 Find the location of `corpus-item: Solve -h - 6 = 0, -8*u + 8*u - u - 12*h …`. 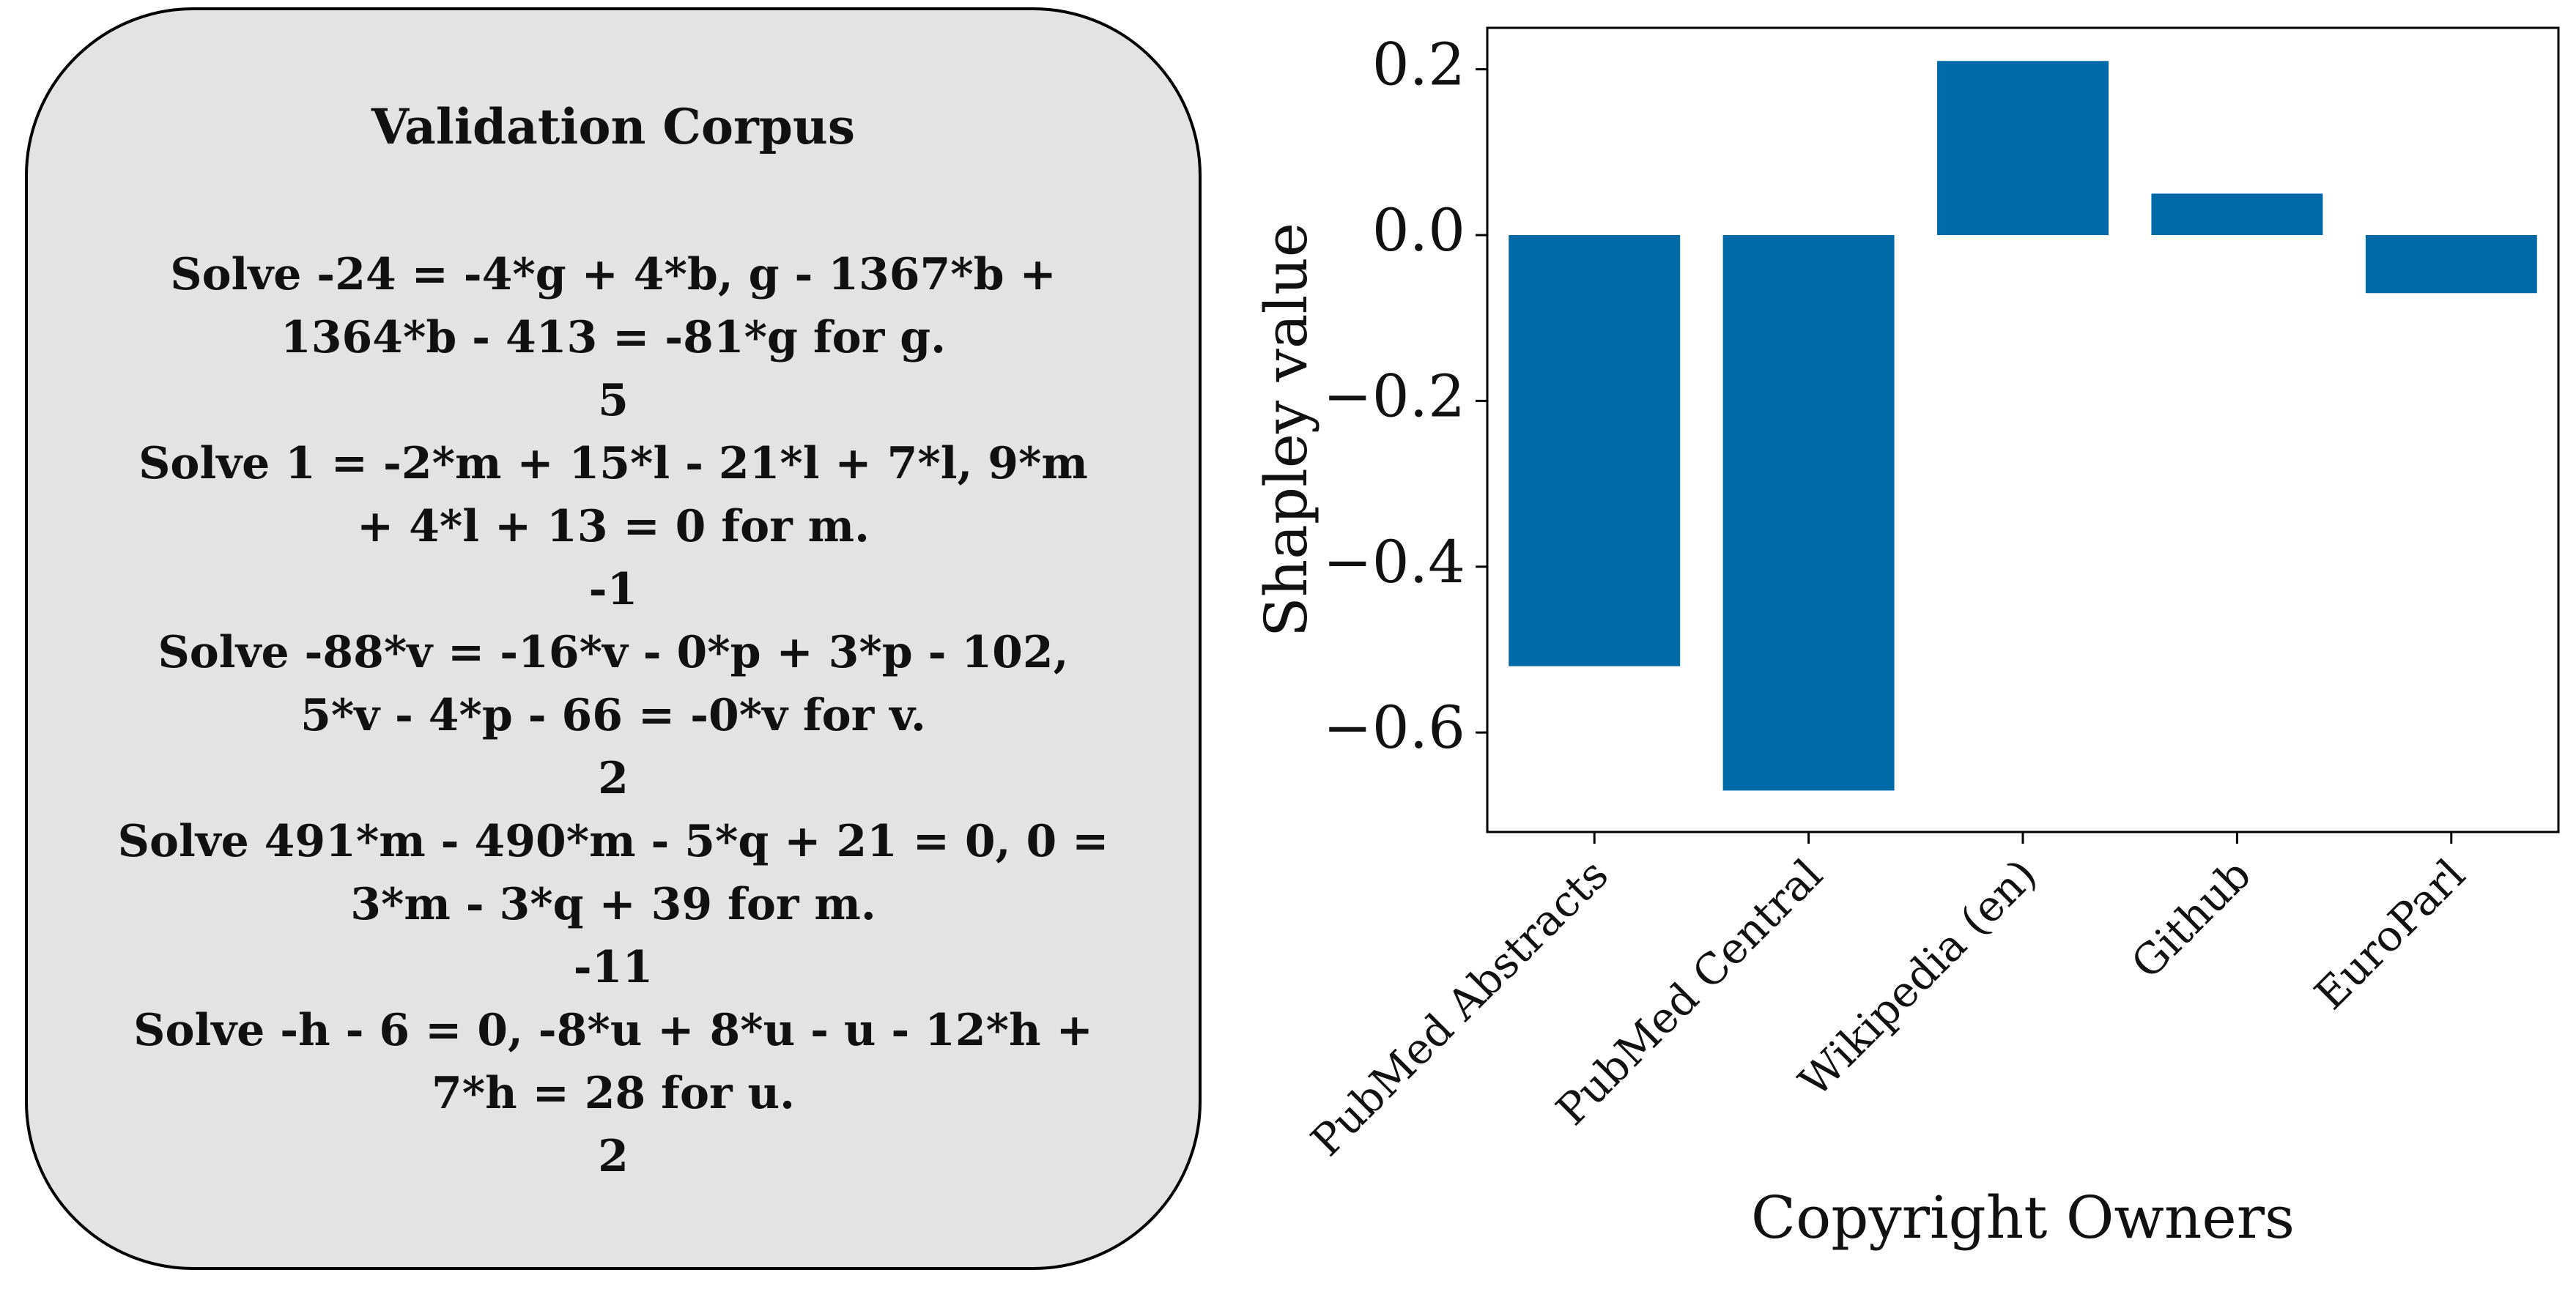

corpus-item: Solve -h - 6 = 0, -8*u + 8*u - u - 12*h … is located at coordinates (613, 1094).